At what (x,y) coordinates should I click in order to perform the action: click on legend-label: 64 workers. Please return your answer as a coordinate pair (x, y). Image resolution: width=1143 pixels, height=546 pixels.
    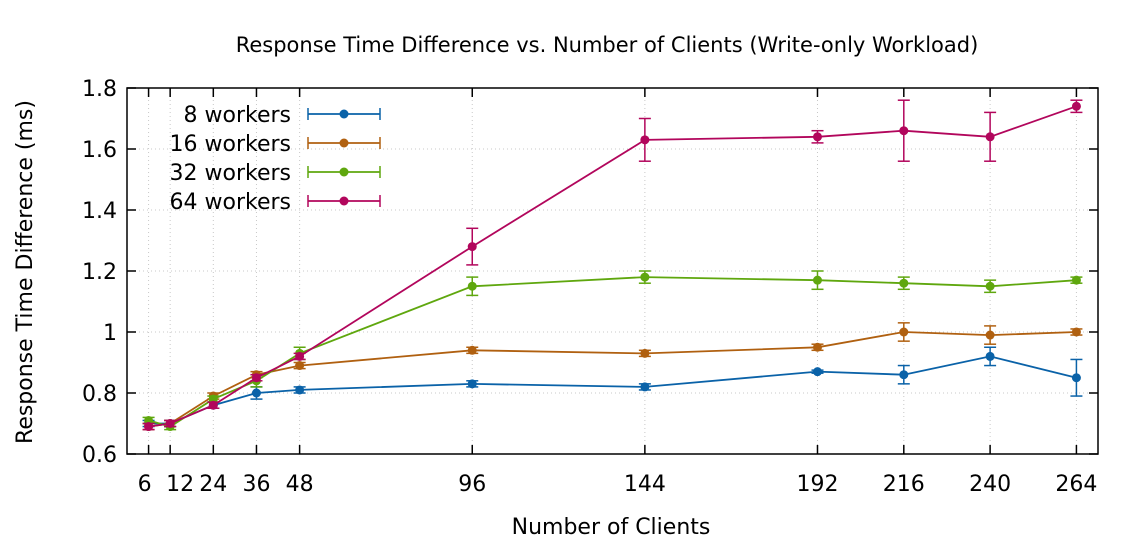
    Looking at the image, I should click on (230, 202).